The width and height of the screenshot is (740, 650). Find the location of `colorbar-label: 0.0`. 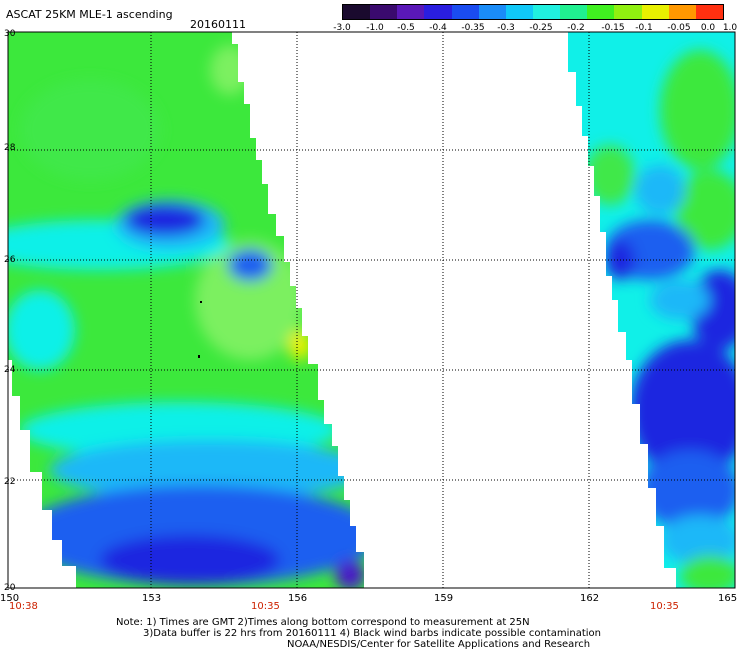

colorbar-label: 0.0 is located at coordinates (708, 28).